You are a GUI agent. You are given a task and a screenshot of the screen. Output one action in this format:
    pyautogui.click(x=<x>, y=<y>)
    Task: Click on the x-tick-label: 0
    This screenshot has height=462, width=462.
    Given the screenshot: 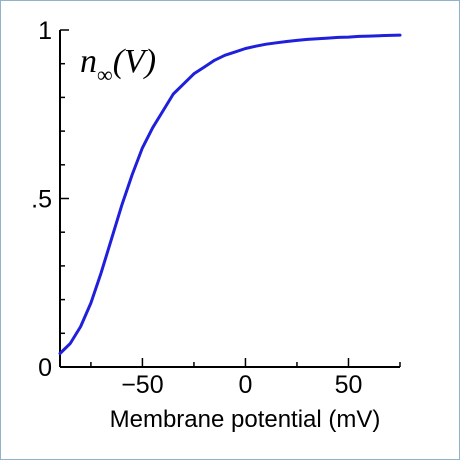 What is the action you would take?
    pyautogui.click(x=246, y=385)
    